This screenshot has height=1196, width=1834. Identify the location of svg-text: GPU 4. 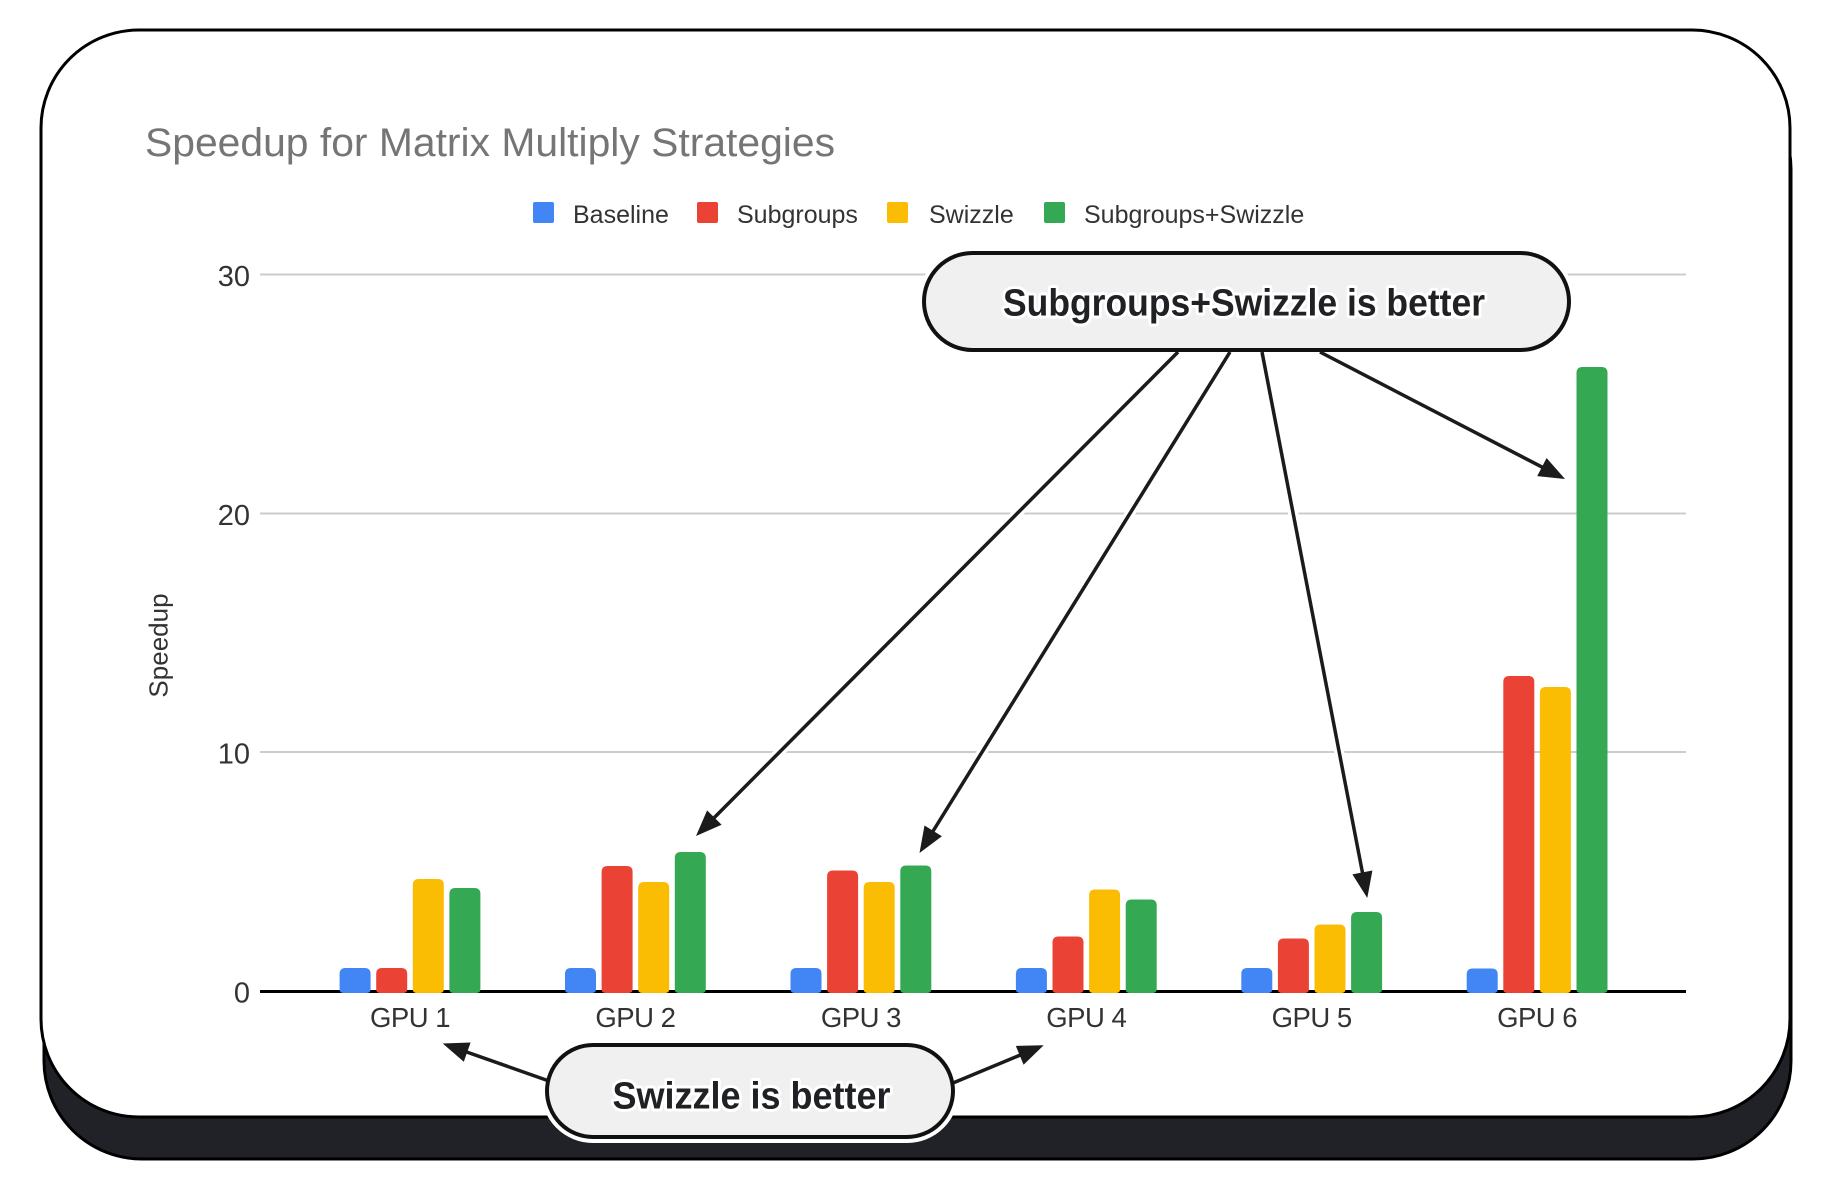
(1086, 1017).